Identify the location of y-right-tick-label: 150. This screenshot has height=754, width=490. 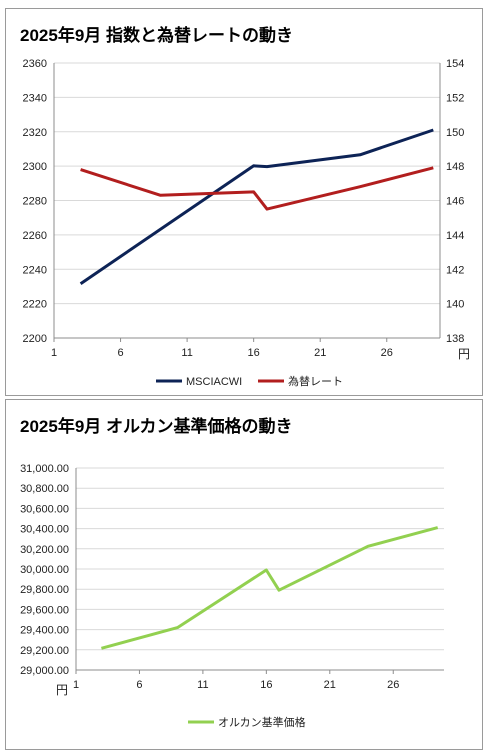
(455, 133).